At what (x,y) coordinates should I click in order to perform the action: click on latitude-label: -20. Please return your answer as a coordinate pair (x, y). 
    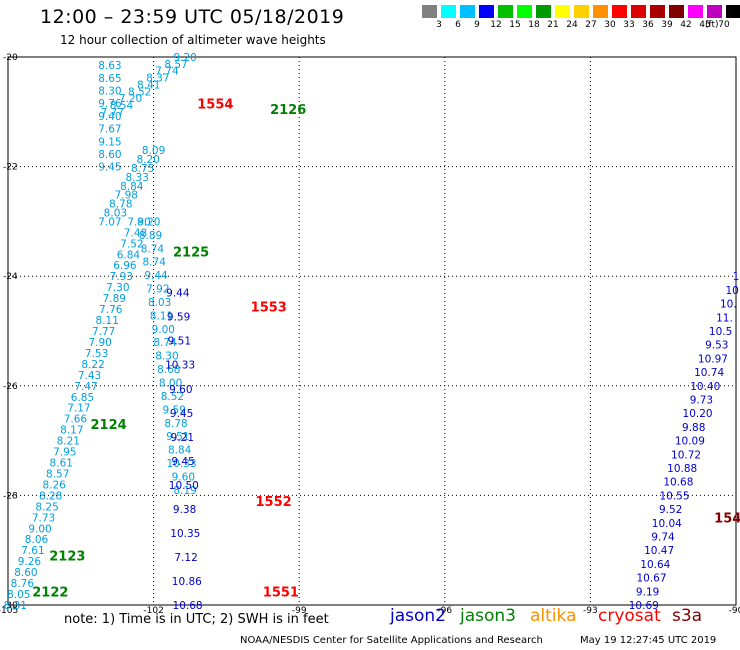
    Looking at the image, I should click on (10, 58).